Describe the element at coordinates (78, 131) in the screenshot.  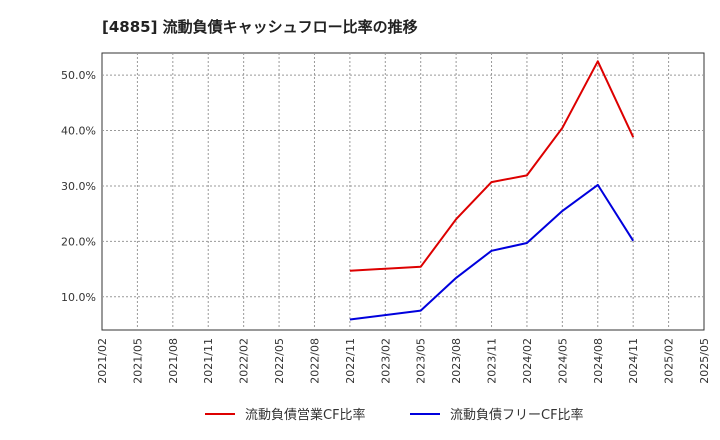
I see `y-tick-label: 40.0%` at that location.